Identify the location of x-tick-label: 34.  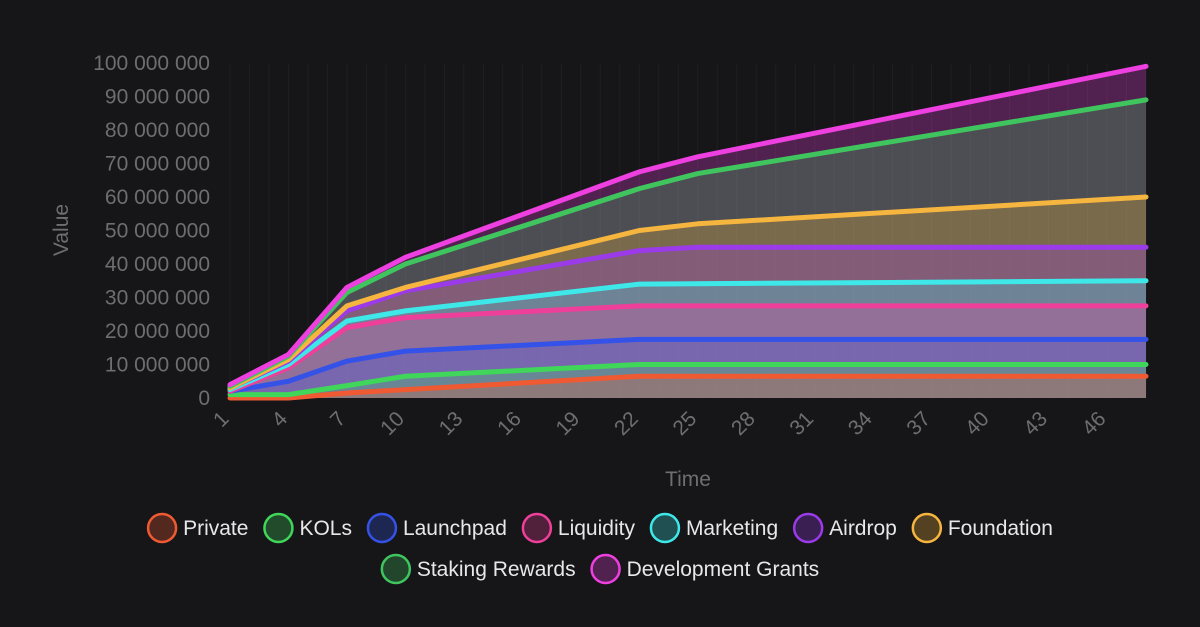
(860, 423).